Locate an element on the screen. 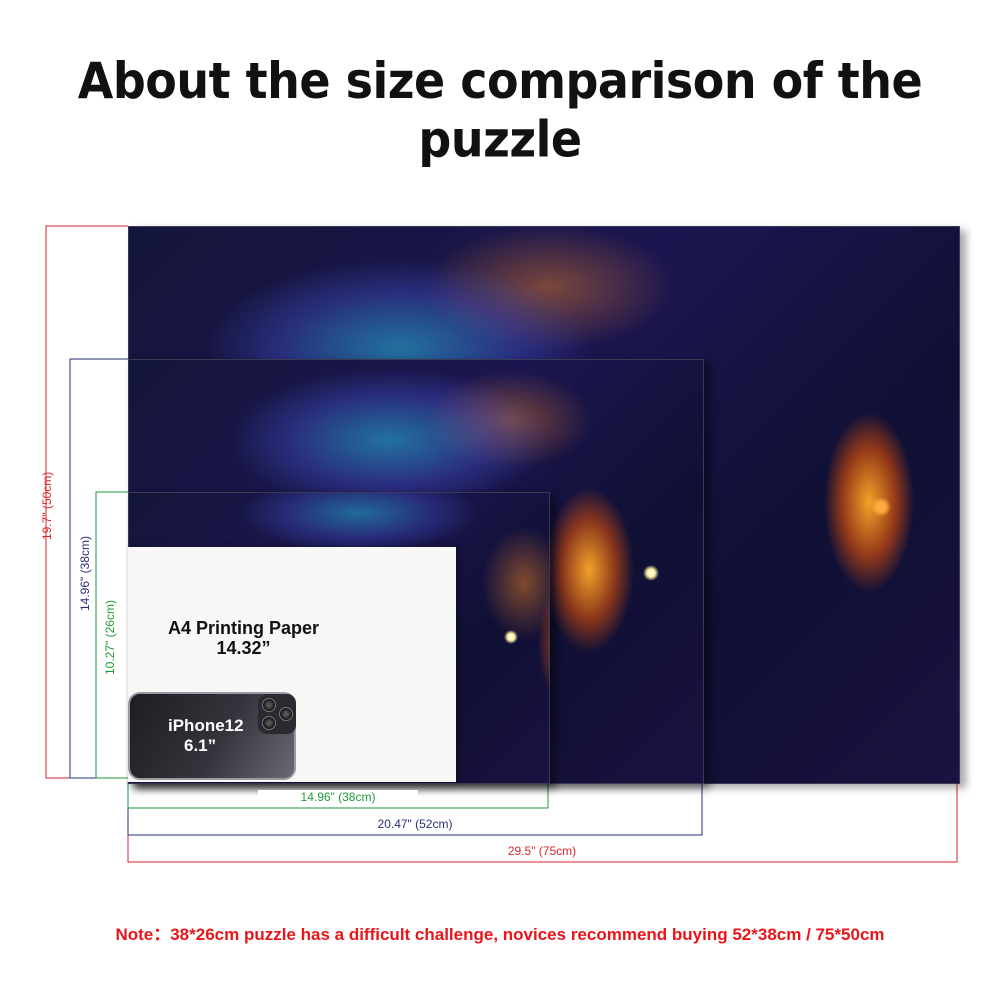 The height and width of the screenshot is (1000, 1000). large-width-label: 29.5" (75cm) is located at coordinates (542, 851).